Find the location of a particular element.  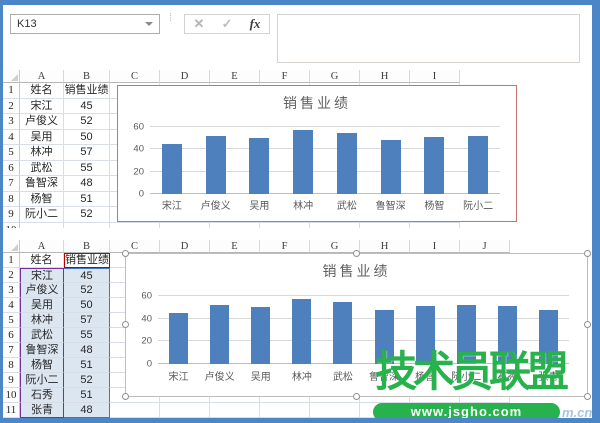

cell: 销售业绩 is located at coordinates (87, 260).